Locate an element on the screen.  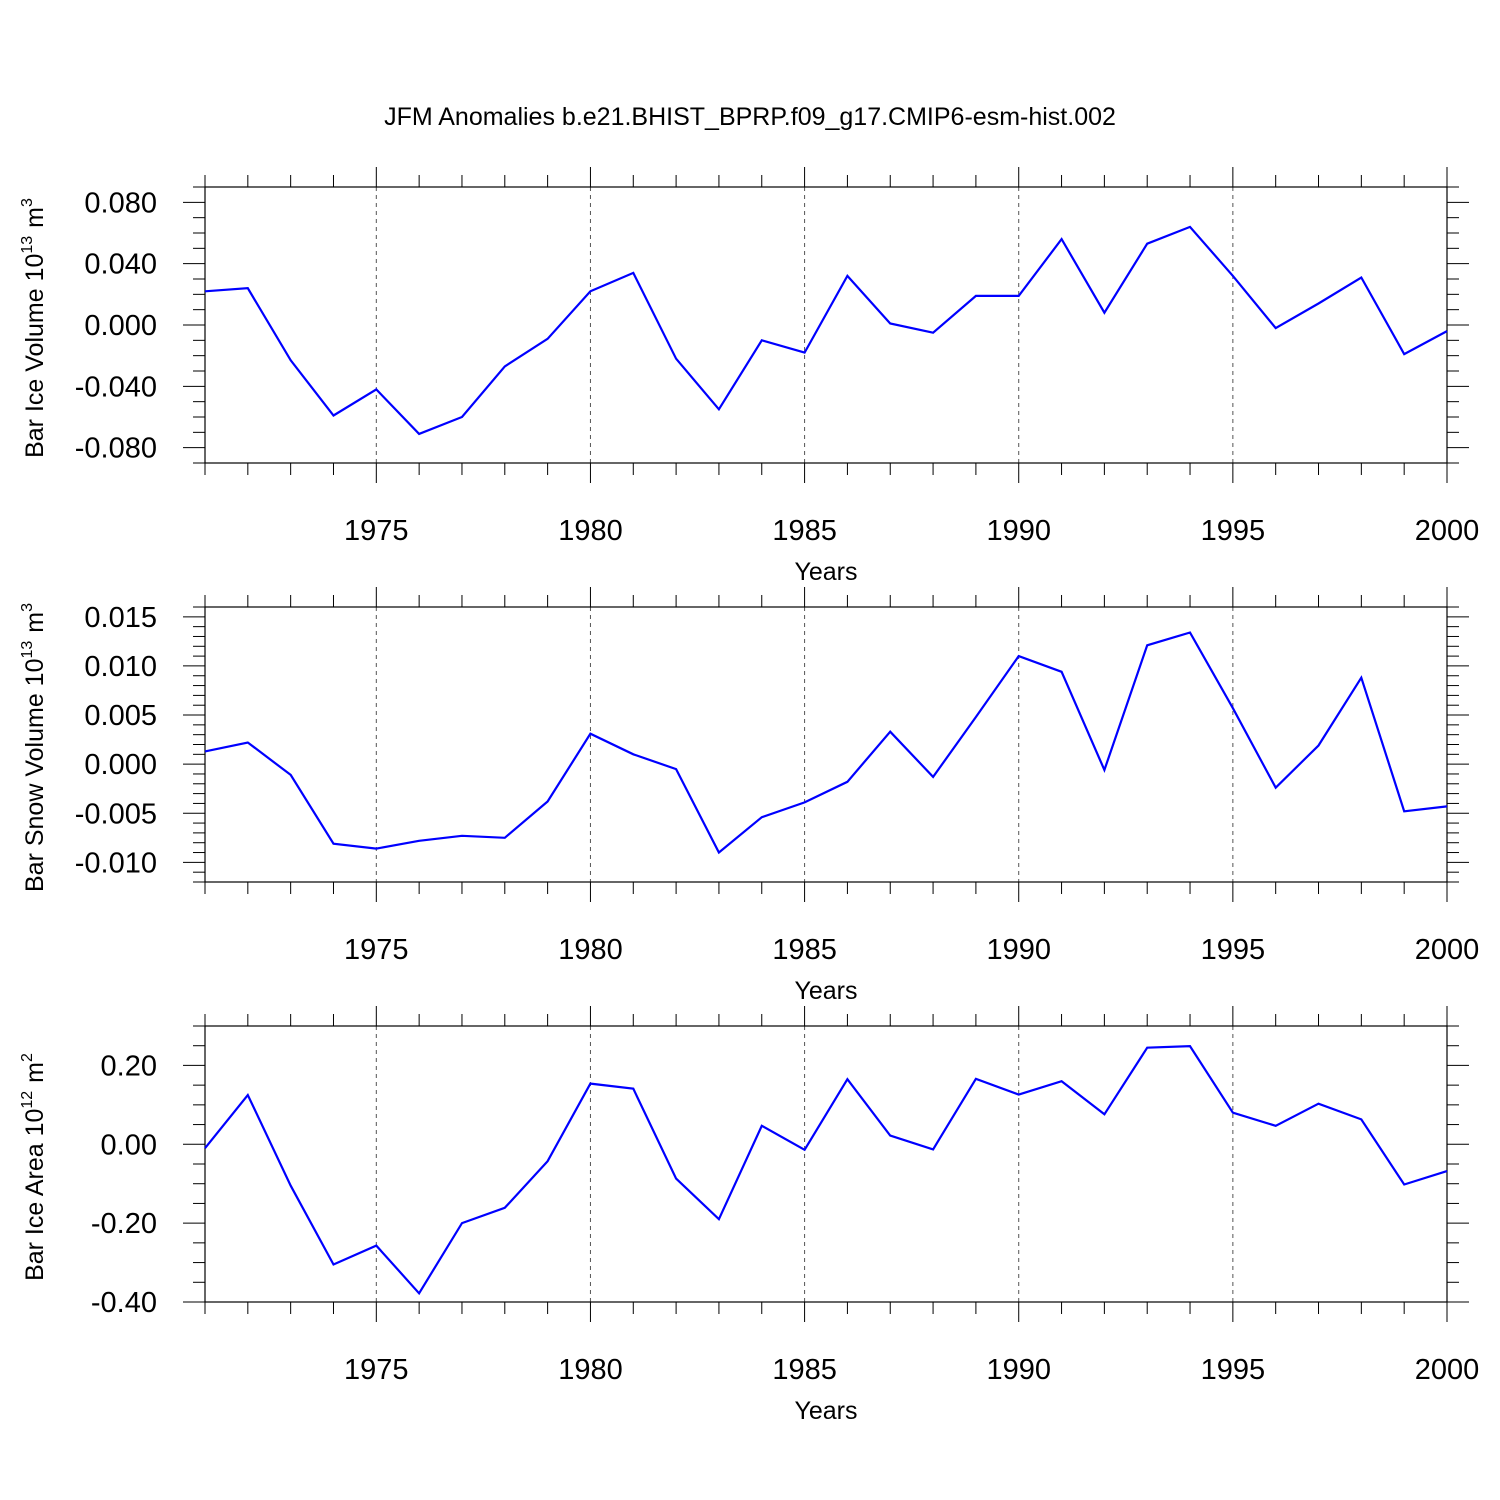
y-tick-label: -0.20 is located at coordinates (124, 1224).